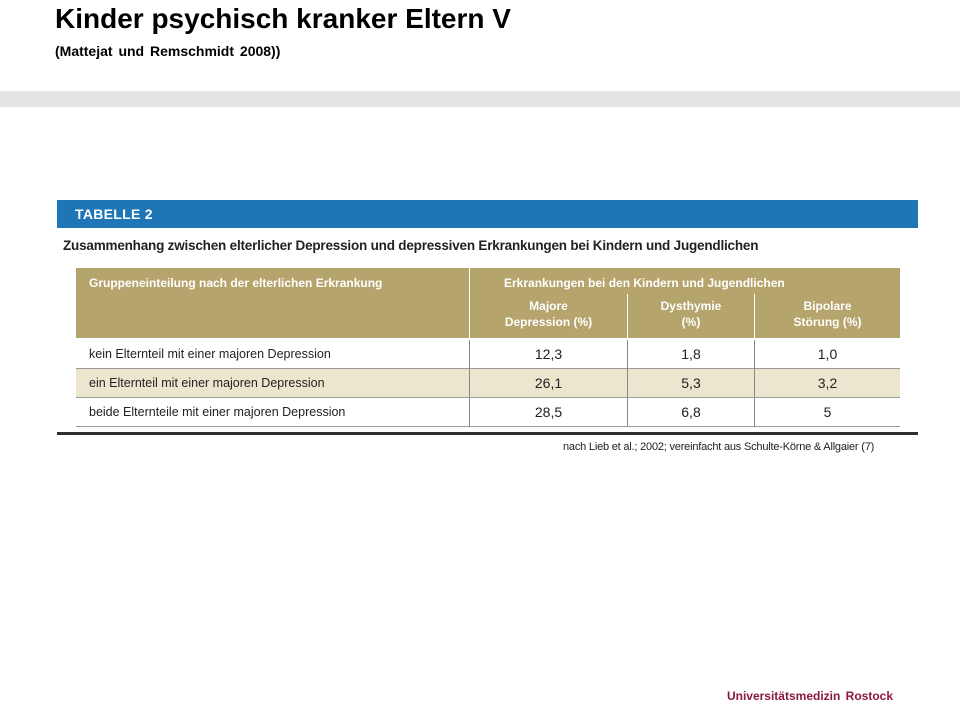  What do you see at coordinates (283, 18) in the screenshot?
I see `slide-title: Kinder psychisch kranker Eltern V` at bounding box center [283, 18].